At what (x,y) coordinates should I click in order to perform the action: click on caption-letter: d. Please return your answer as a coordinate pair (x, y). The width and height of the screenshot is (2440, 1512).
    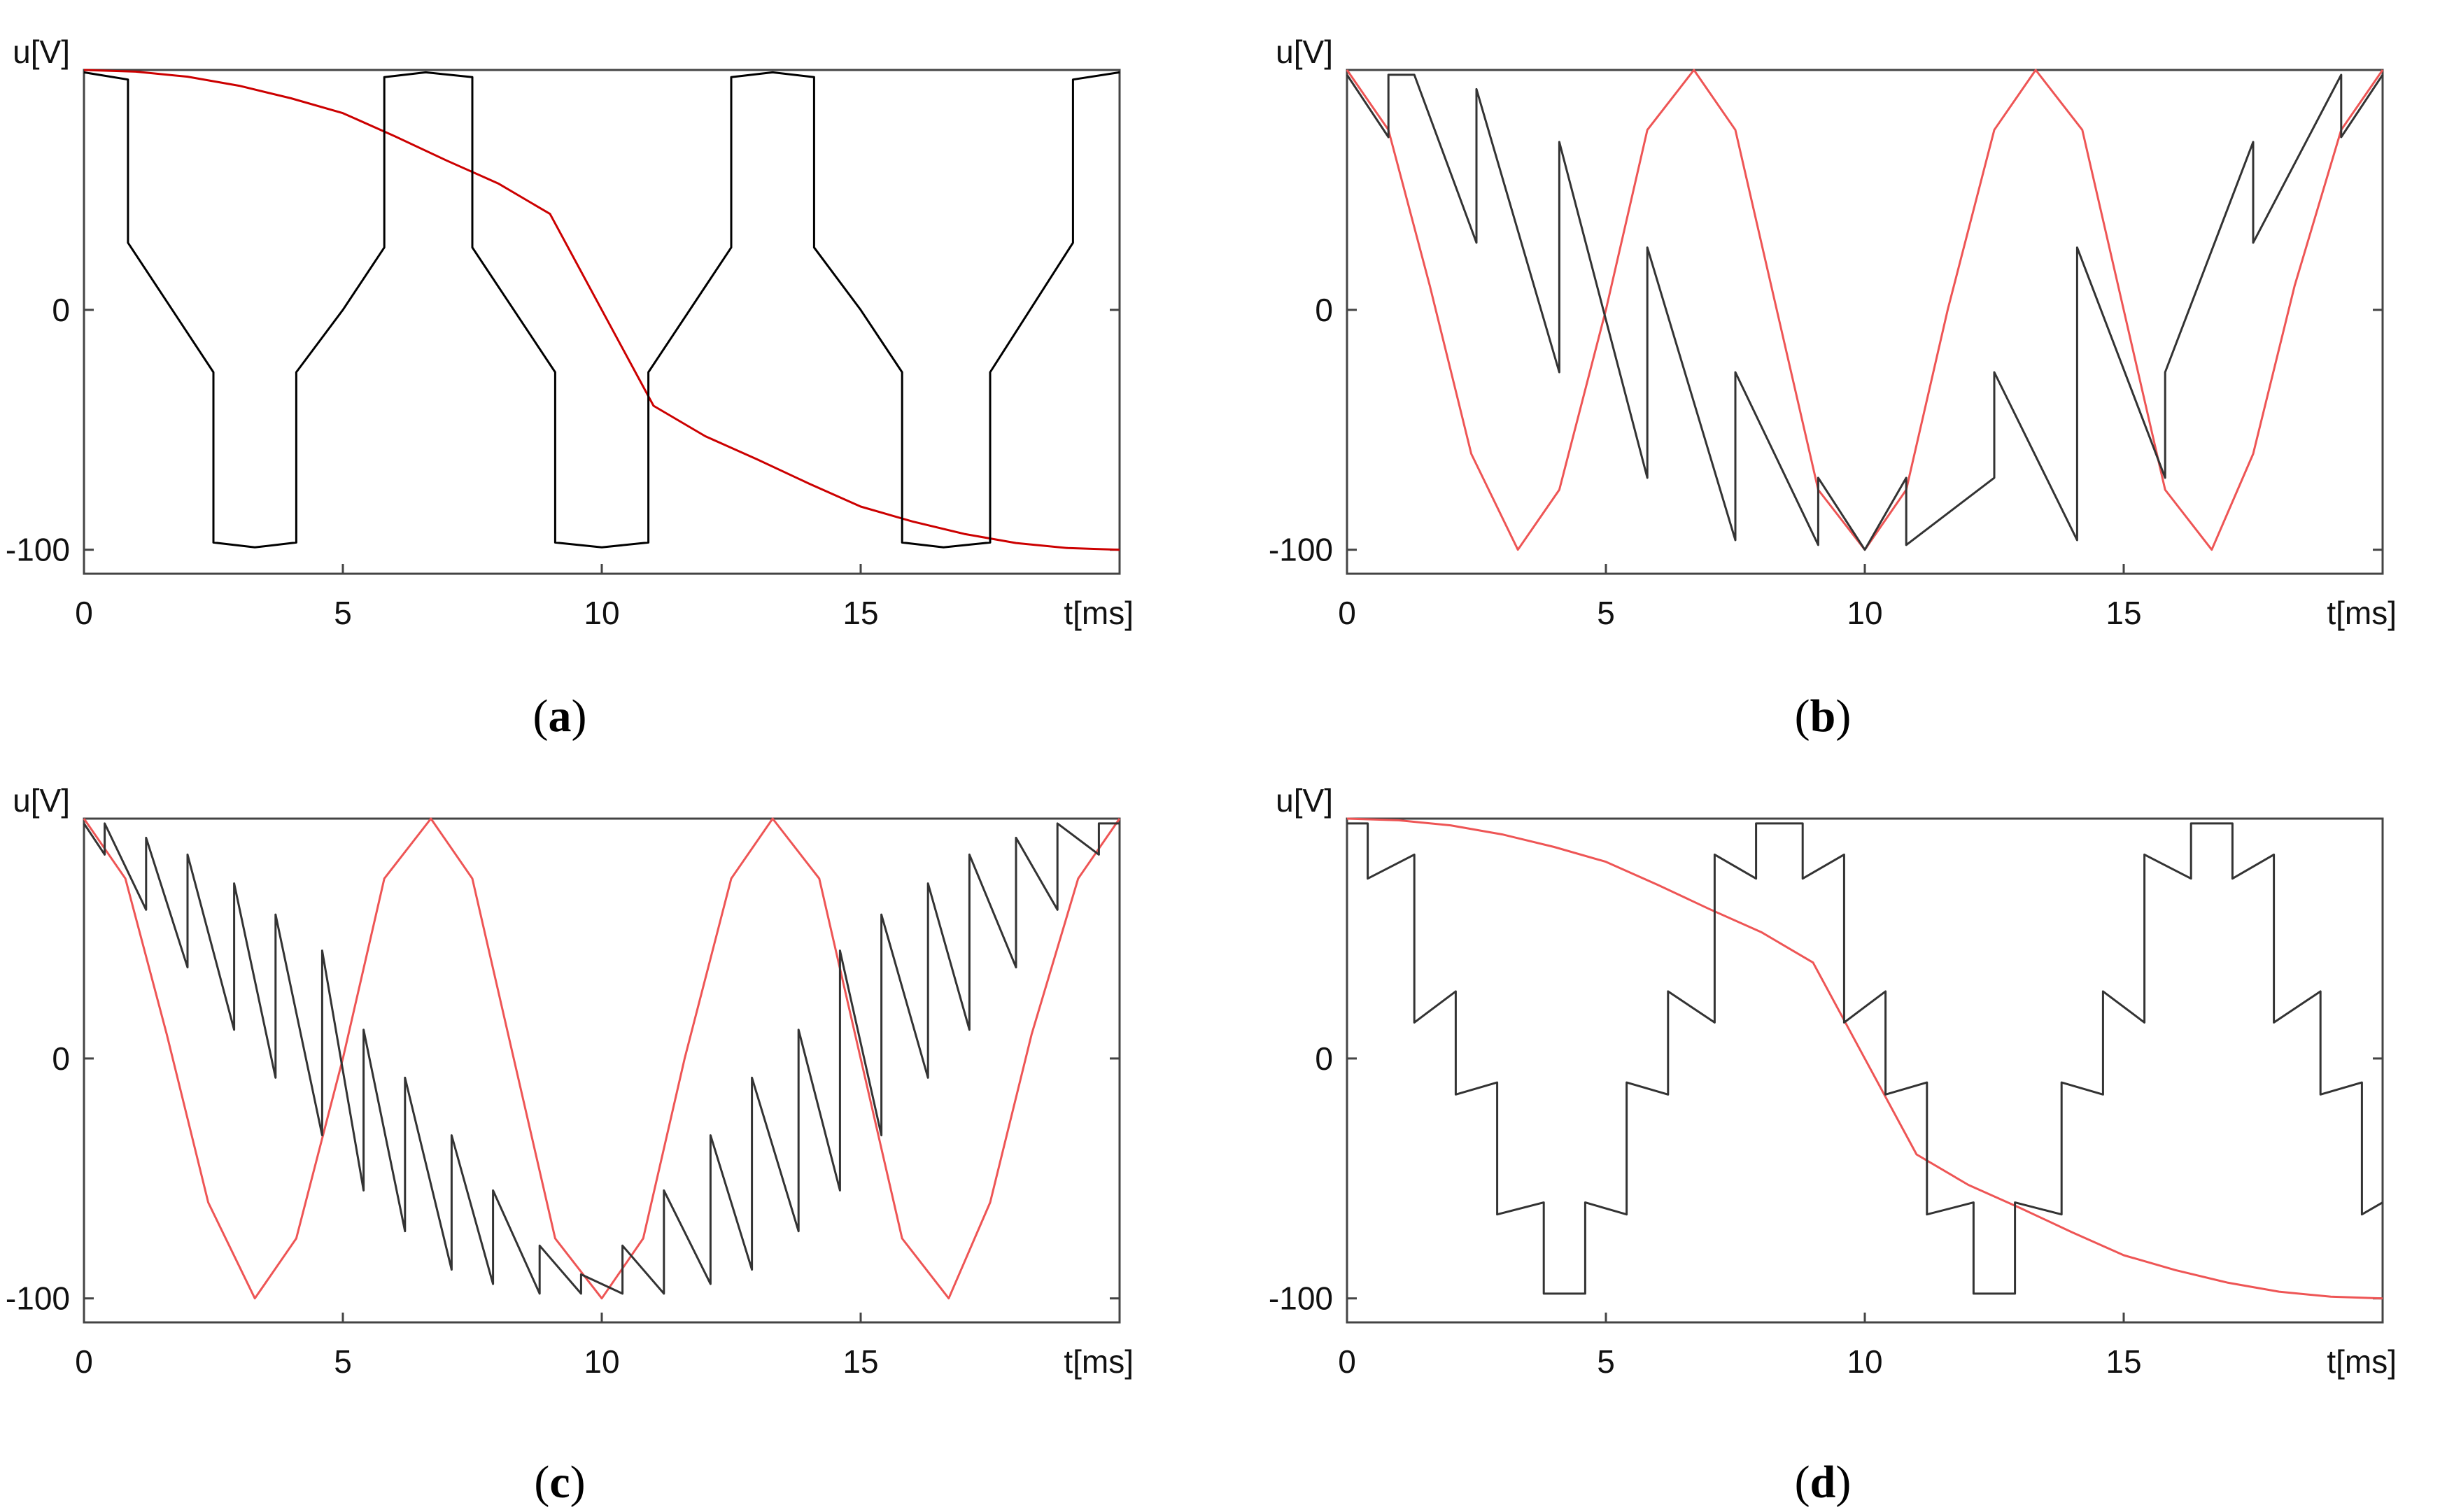
    Looking at the image, I should click on (1823, 1482).